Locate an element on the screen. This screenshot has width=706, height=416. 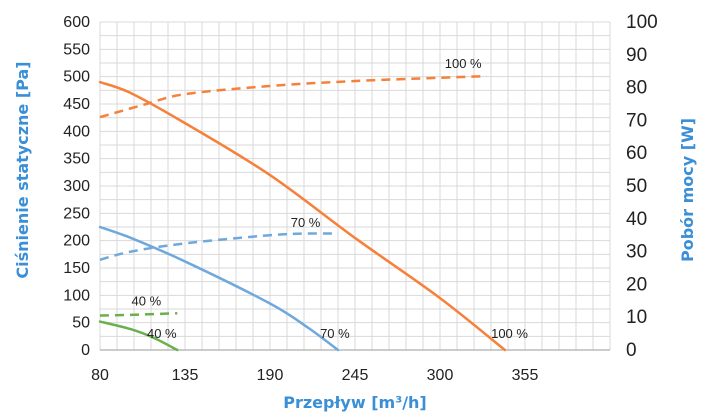
y-tick-label: 350 is located at coordinates (76, 159).